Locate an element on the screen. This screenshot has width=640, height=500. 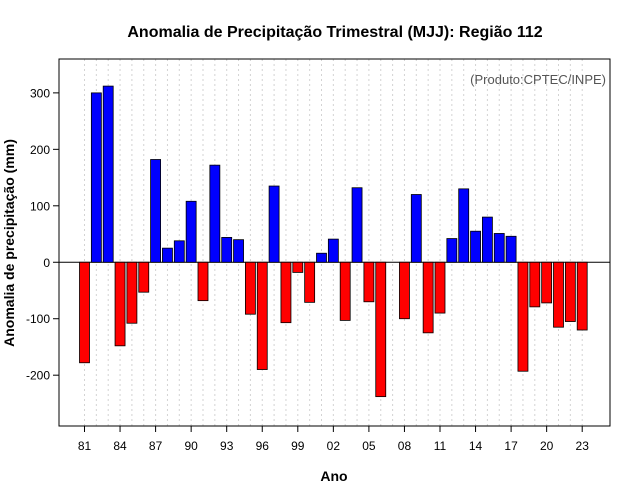
y-tick-label: 300 is located at coordinates (40, 93).